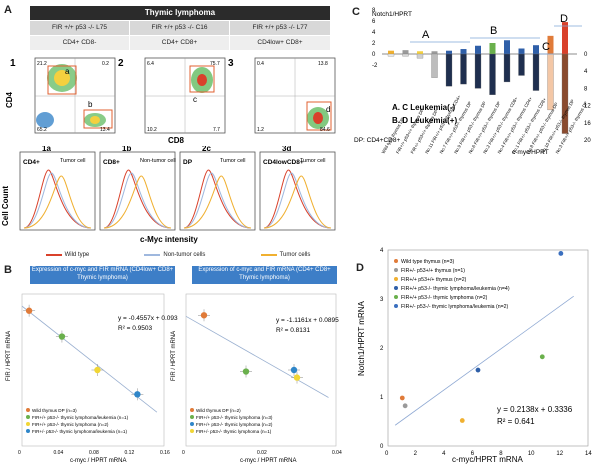 The image size is (600, 467). I want to click on x-tick-label: 12, so click(559, 454).